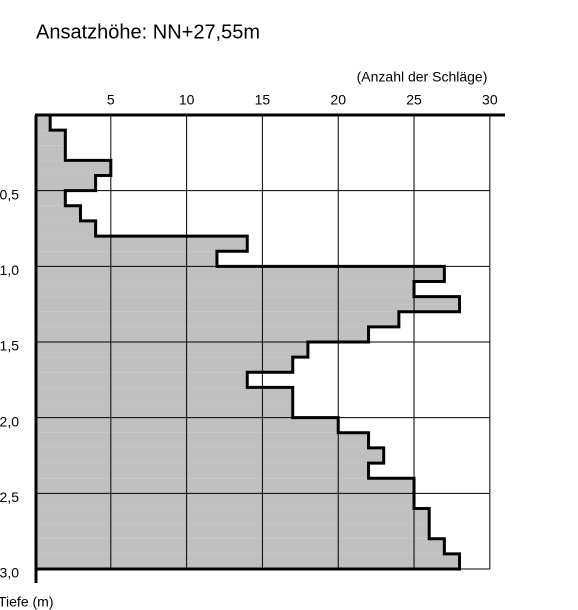 This screenshot has width=578, height=610. Describe the element at coordinates (111, 100) in the screenshot. I see `x-tick-label: 5` at that location.